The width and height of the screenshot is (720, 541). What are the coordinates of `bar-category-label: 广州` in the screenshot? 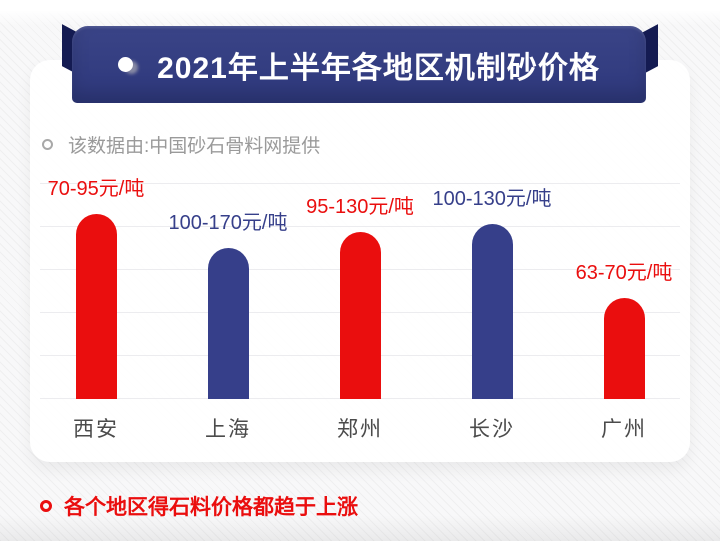 It's located at (624, 429).